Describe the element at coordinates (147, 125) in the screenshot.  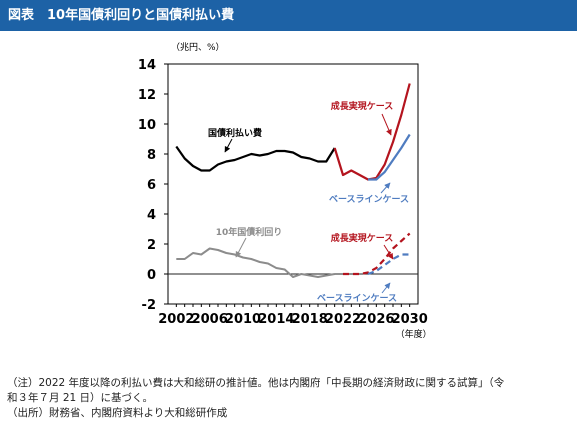
I see `y-tick-label: 10` at that location.